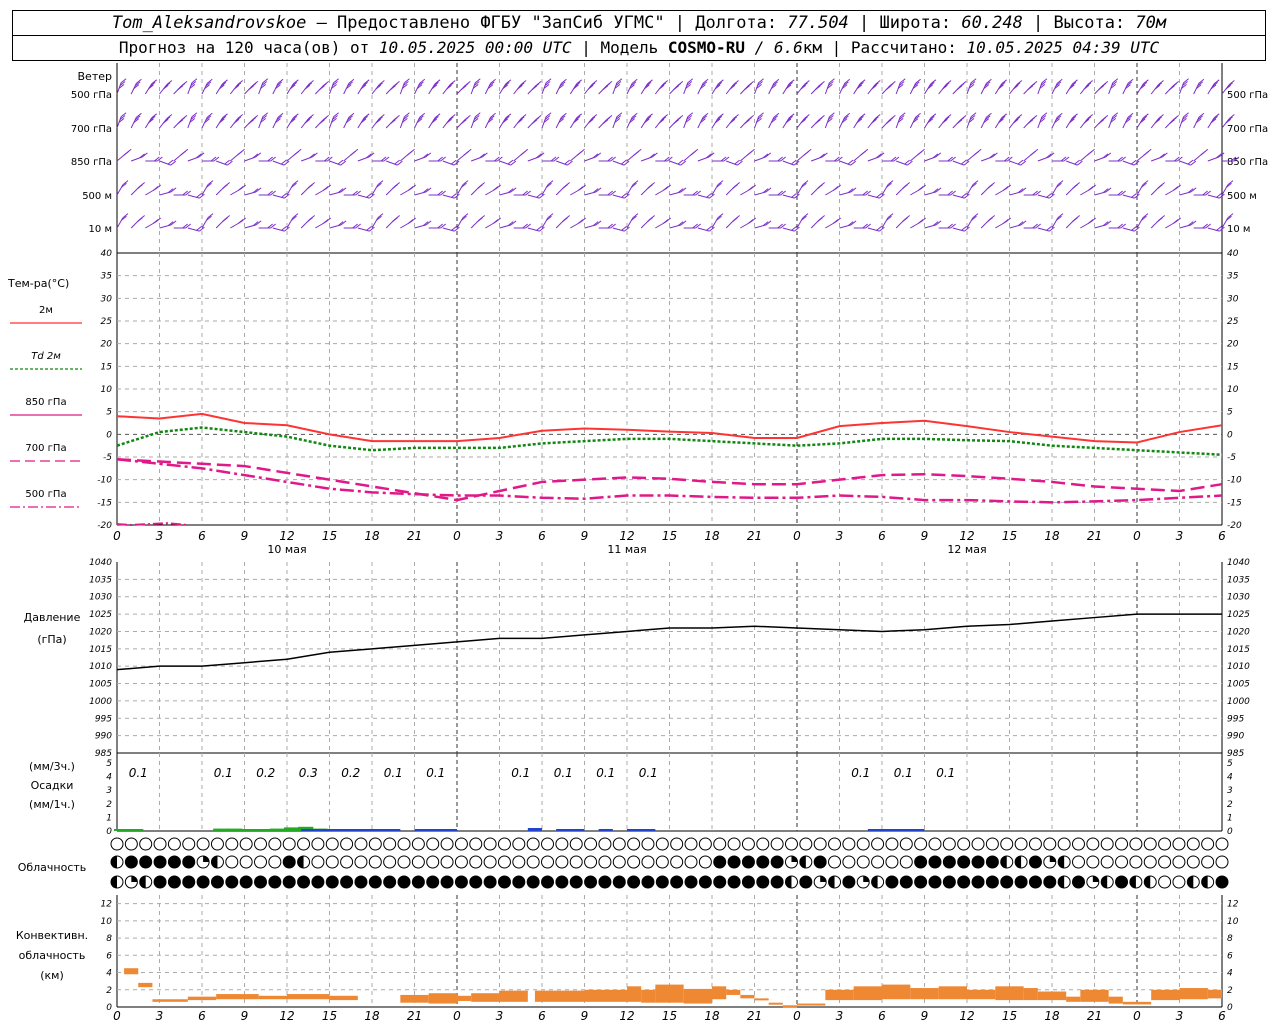  Describe the element at coordinates (223, 773) in the screenshot. I see `precip-3h-amount: 0.1` at that location.